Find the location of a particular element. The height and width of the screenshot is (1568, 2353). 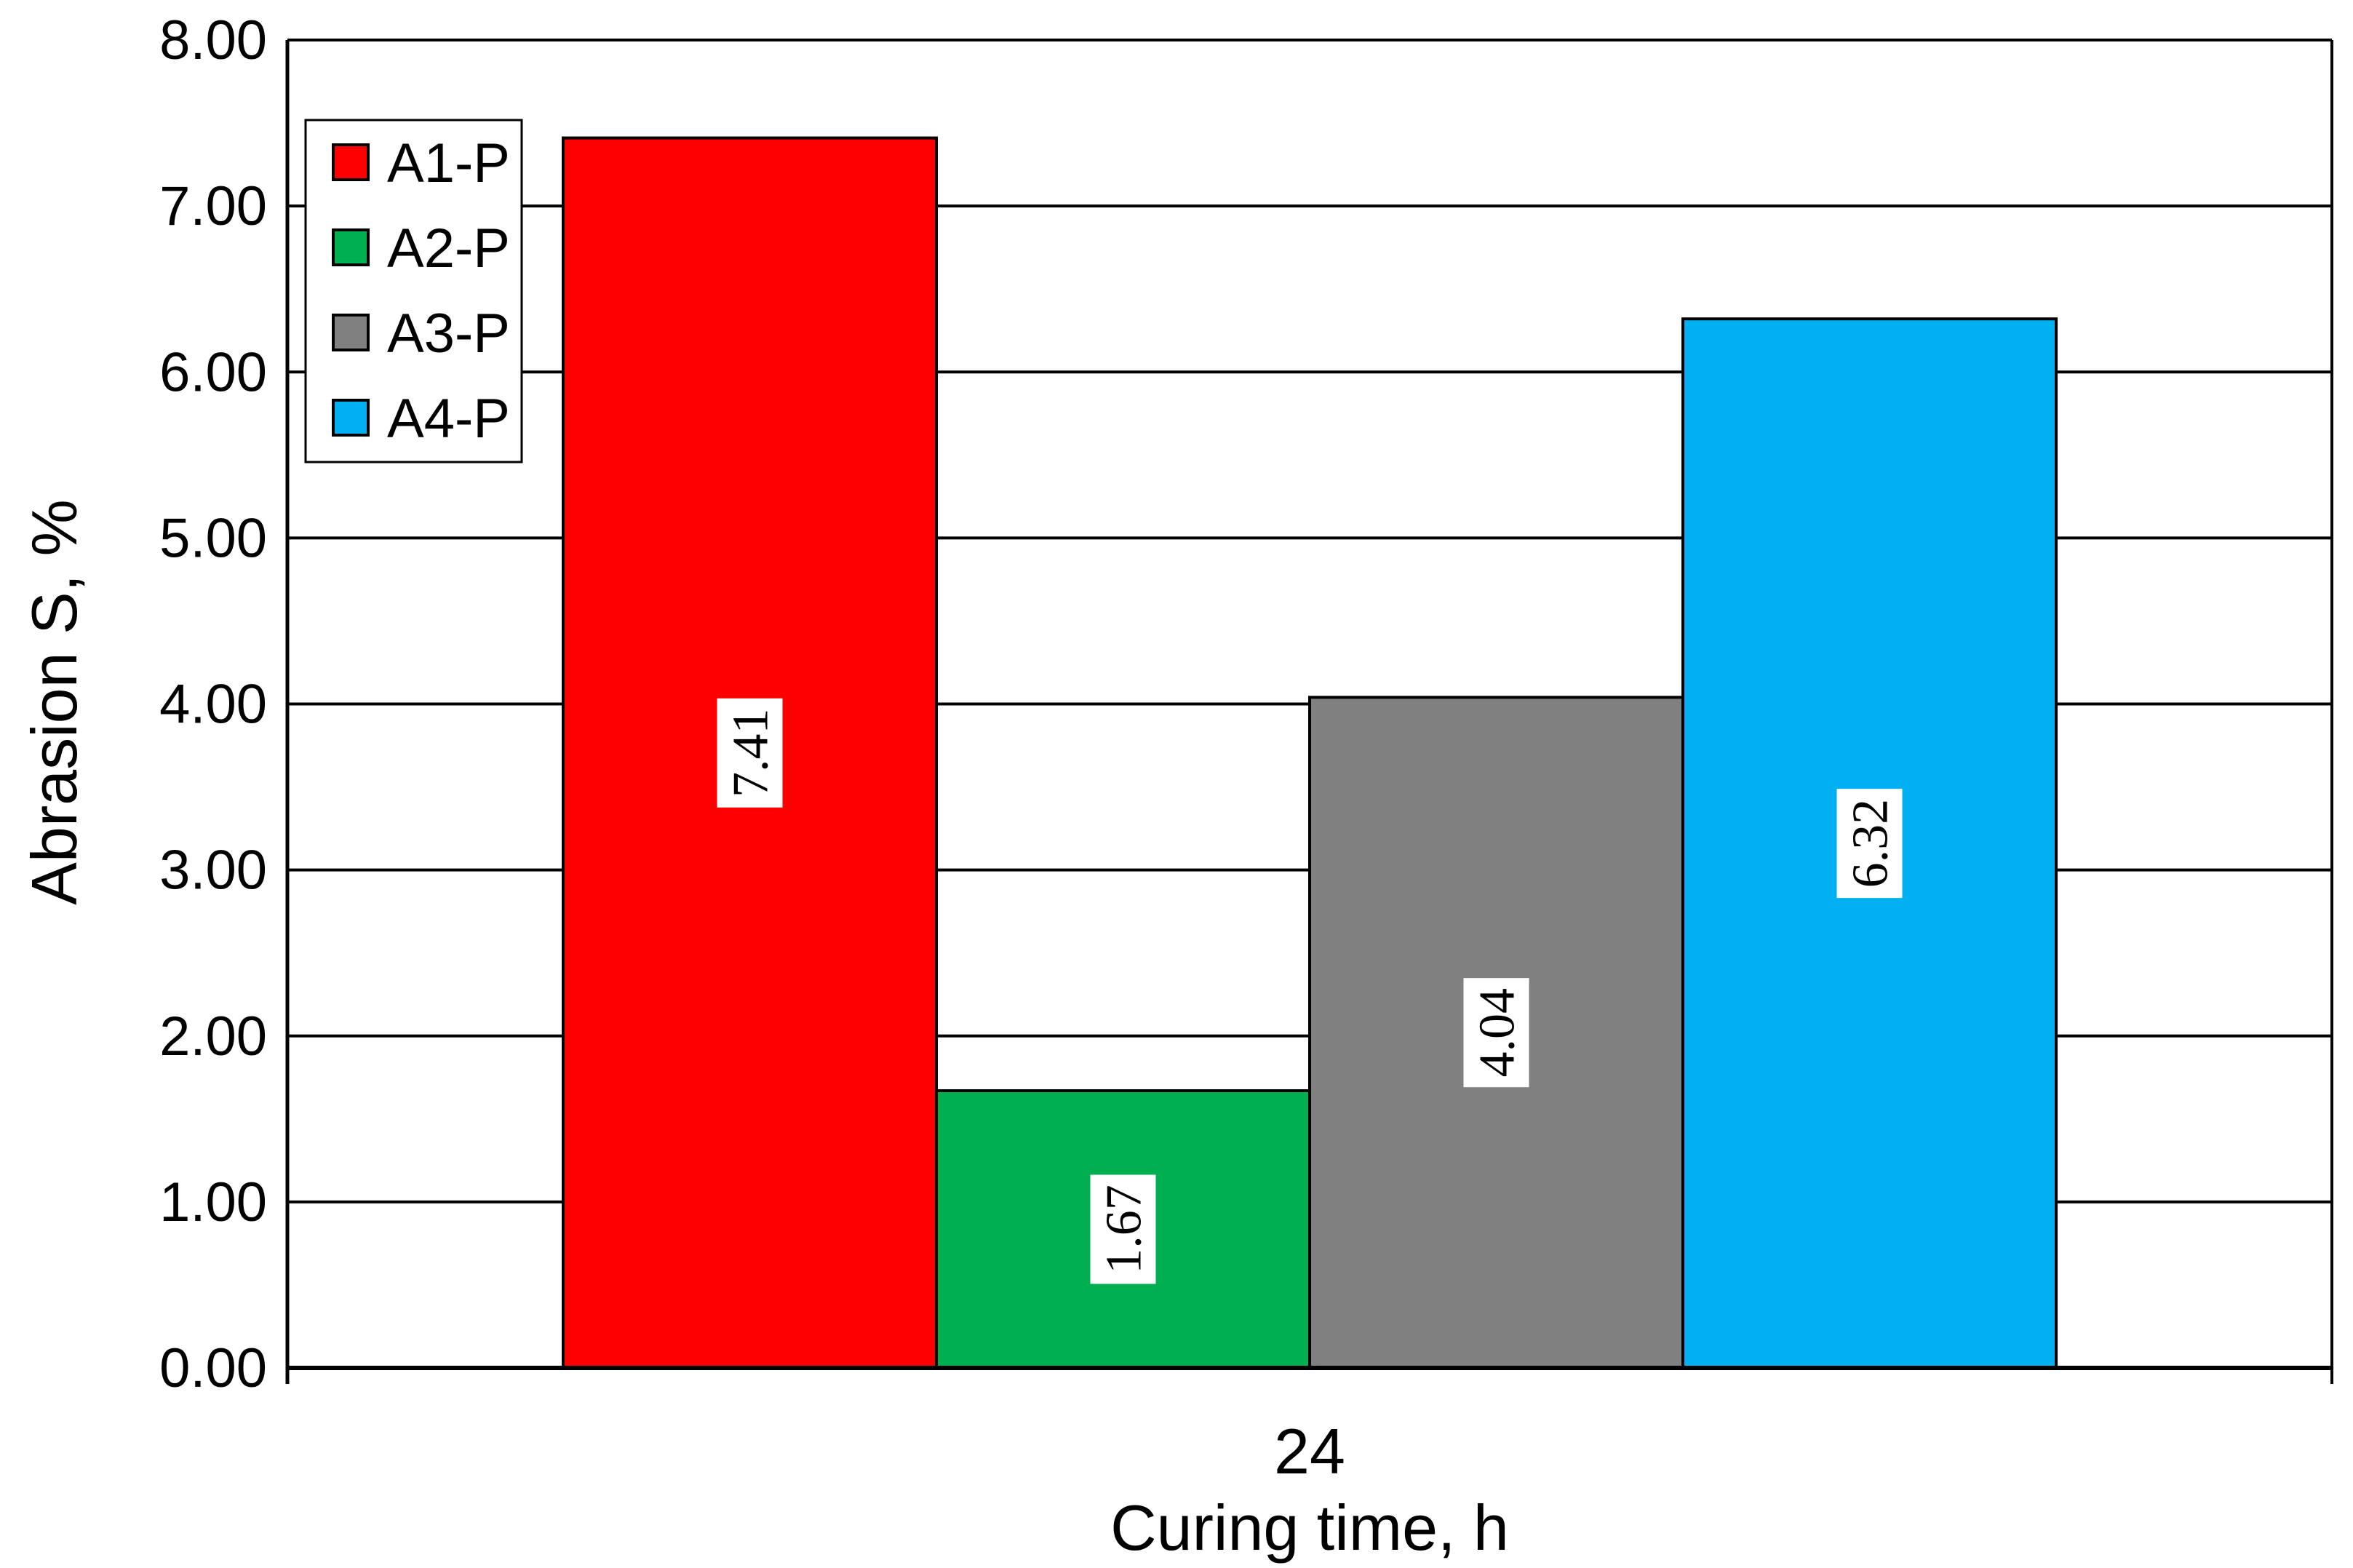

y-tick-label: 8.00 is located at coordinates (213, 40).